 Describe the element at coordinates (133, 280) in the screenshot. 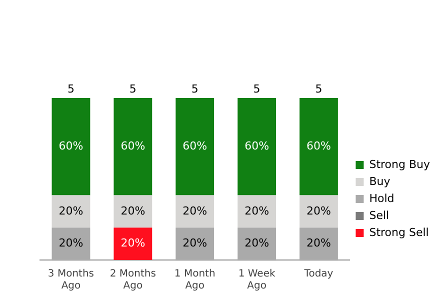

I see `x-tick-label: 2 Months Ago` at that location.